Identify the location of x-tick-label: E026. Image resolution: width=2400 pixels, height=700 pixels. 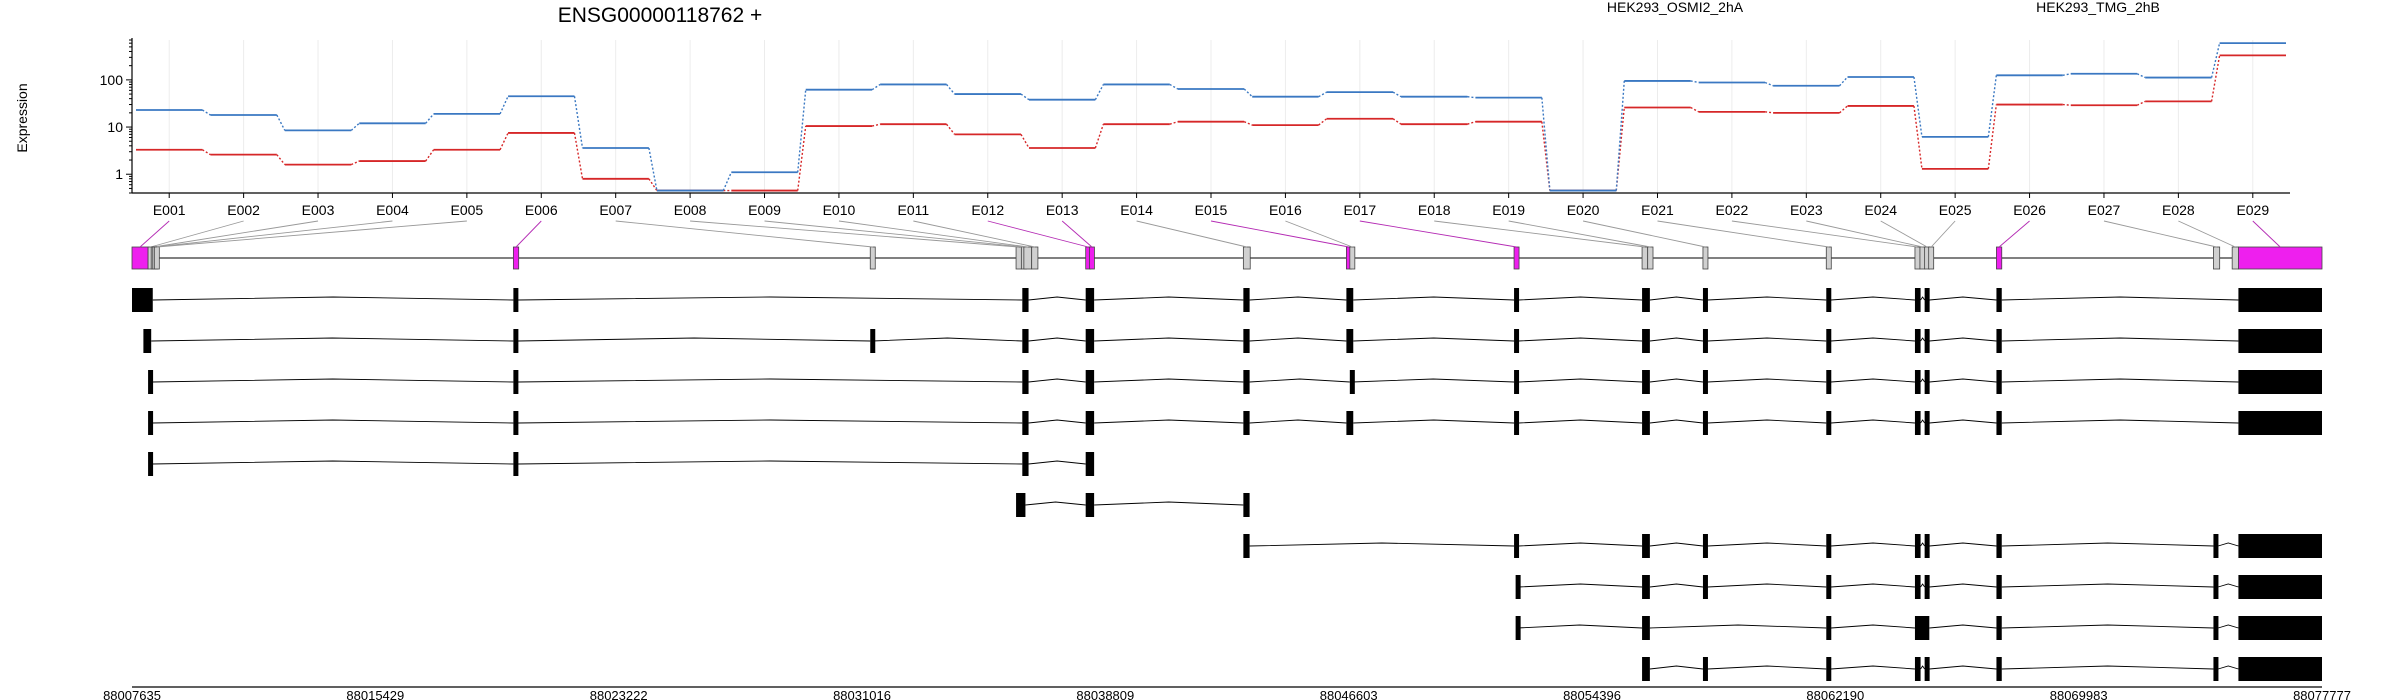
(2029, 210).